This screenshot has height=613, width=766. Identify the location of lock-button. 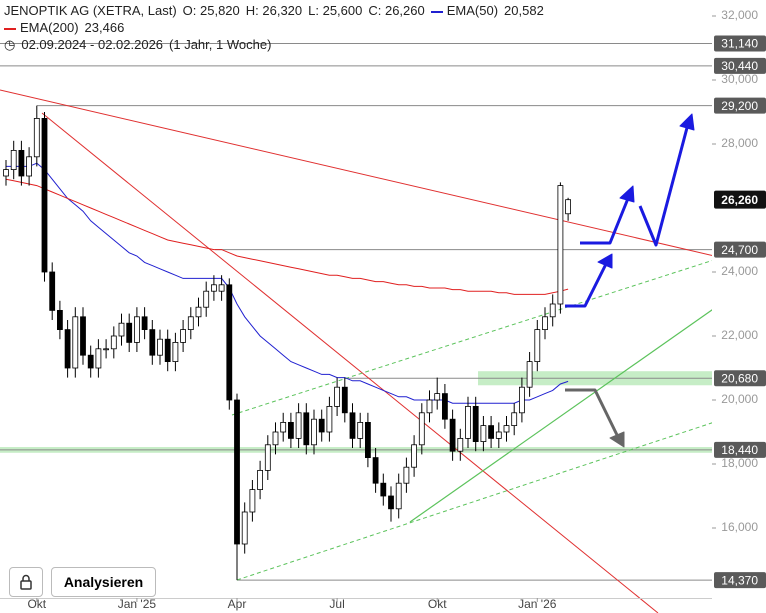
(26, 582).